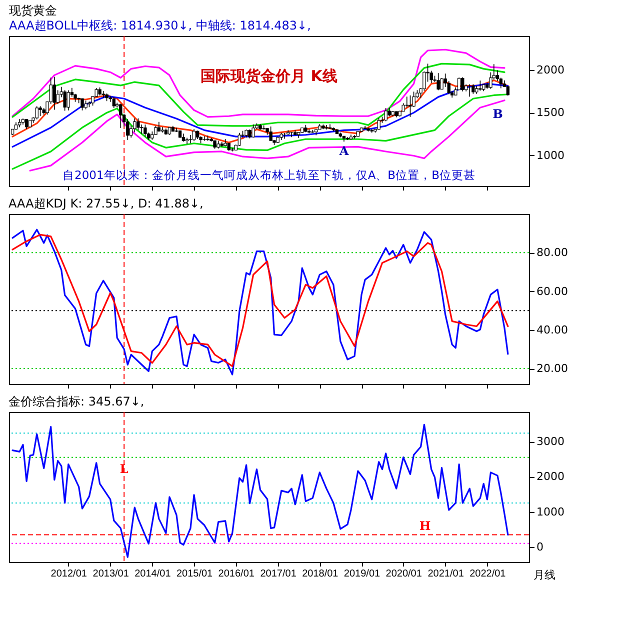 The width and height of the screenshot is (640, 640). Describe the element at coordinates (76, 401) in the screenshot. I see `chart-title: 金价综合指标: 345.67↓,` at that location.